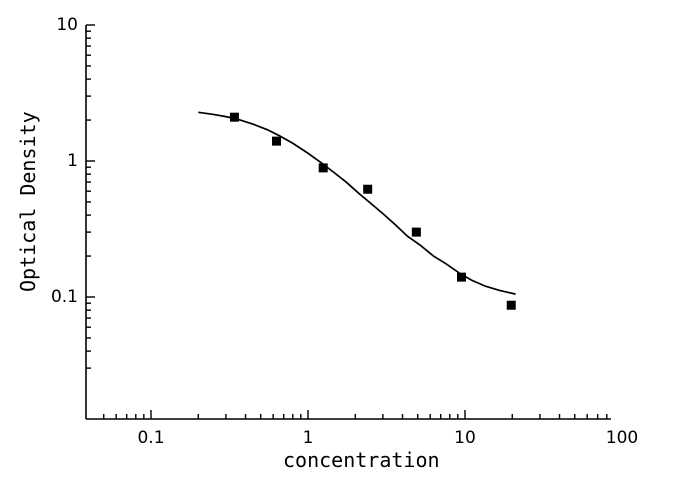  I want to click on y-tick-label: 0.1, so click(64, 297).